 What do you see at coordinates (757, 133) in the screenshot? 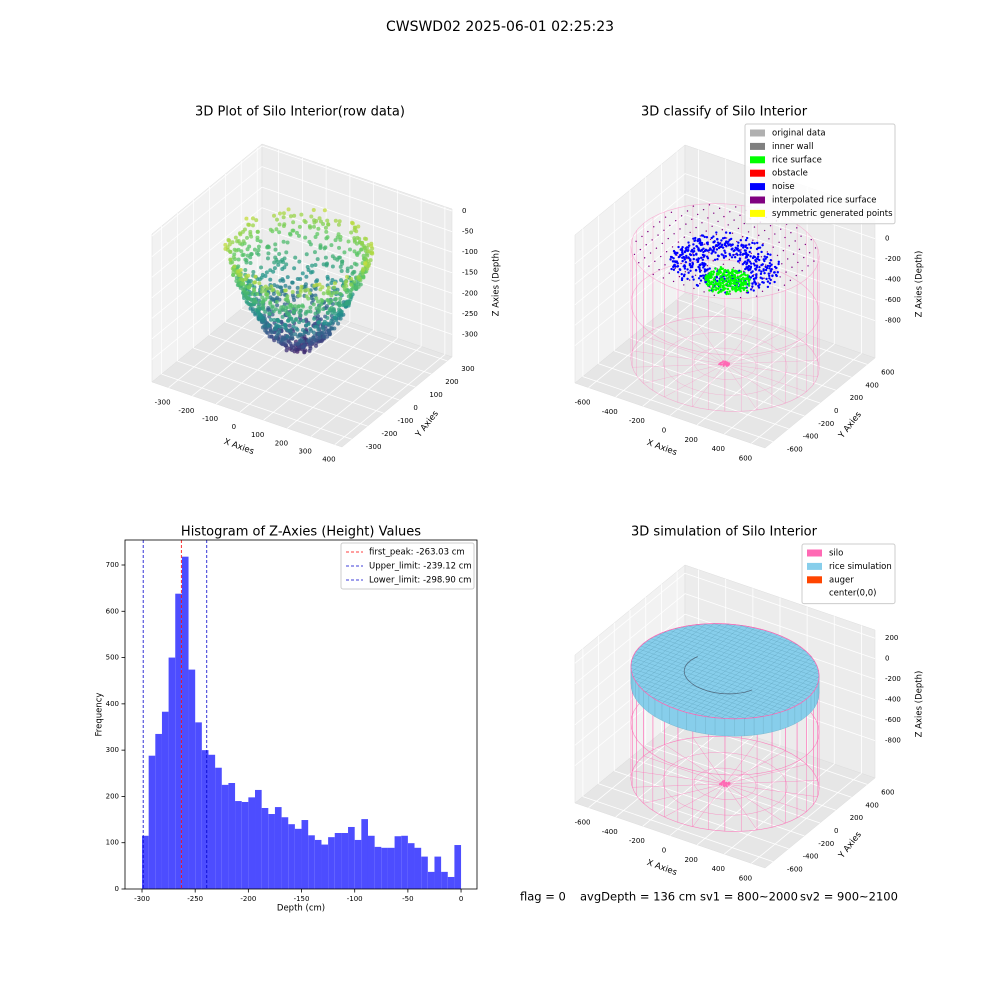
I see `legend-swatch` at bounding box center [757, 133].